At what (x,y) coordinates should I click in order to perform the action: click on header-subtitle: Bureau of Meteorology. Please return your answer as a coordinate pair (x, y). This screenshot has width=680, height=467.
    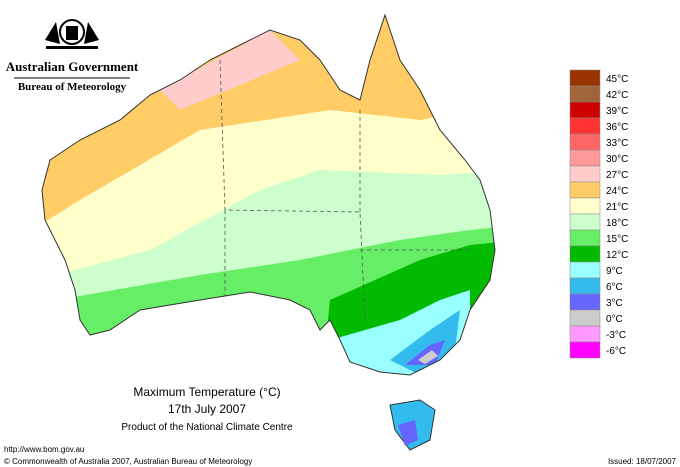
    Looking at the image, I should click on (72, 87).